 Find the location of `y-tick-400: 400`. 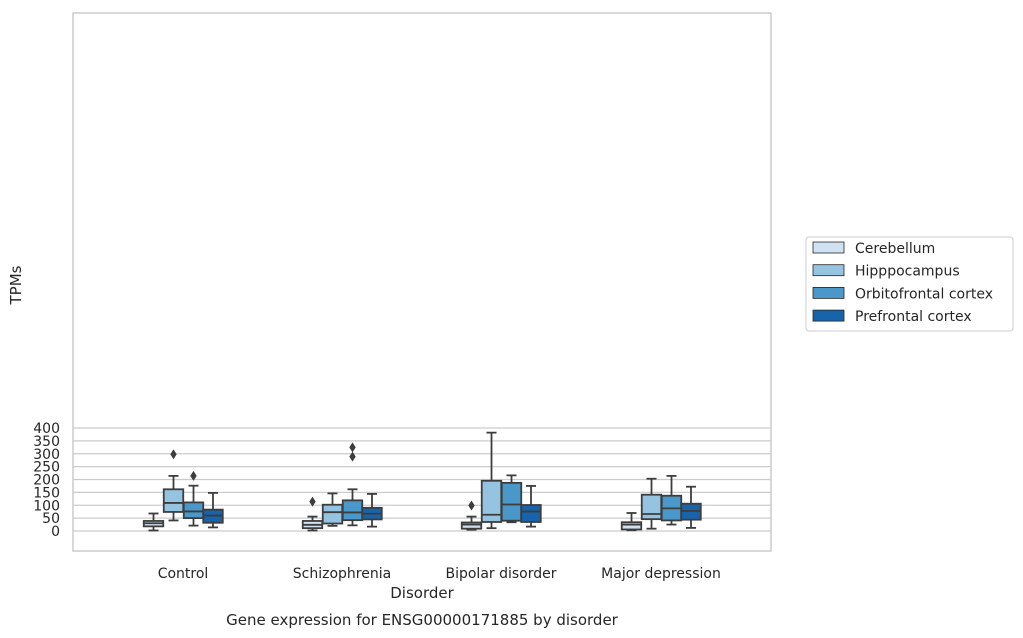

y-tick-400: 400 is located at coordinates (46, 429).